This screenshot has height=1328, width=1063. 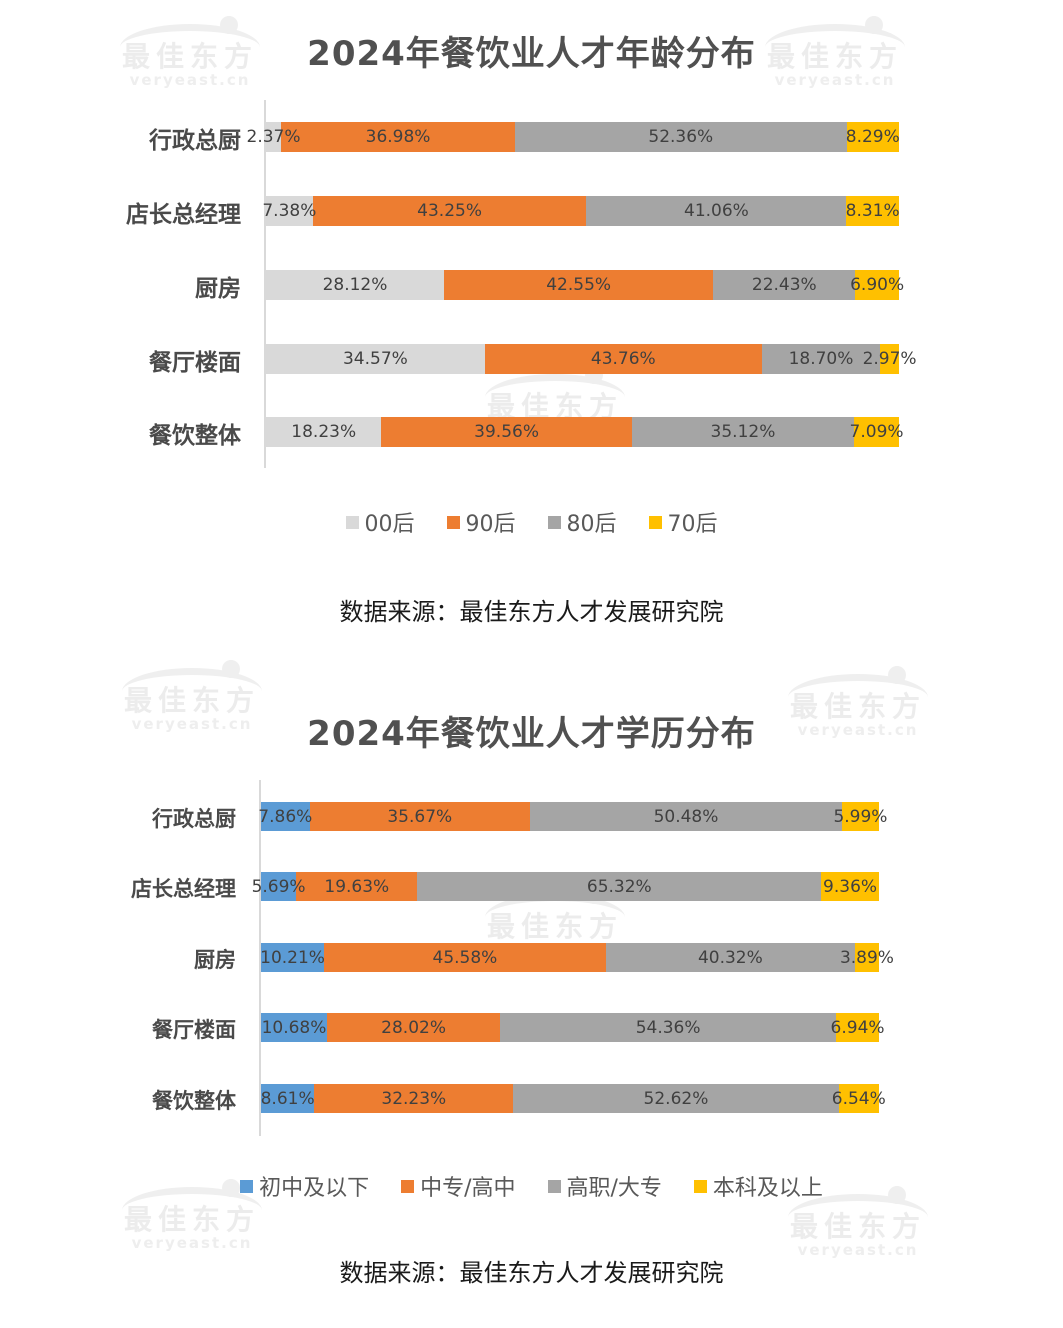 I want to click on data-label: 45.58%, so click(x=465, y=957).